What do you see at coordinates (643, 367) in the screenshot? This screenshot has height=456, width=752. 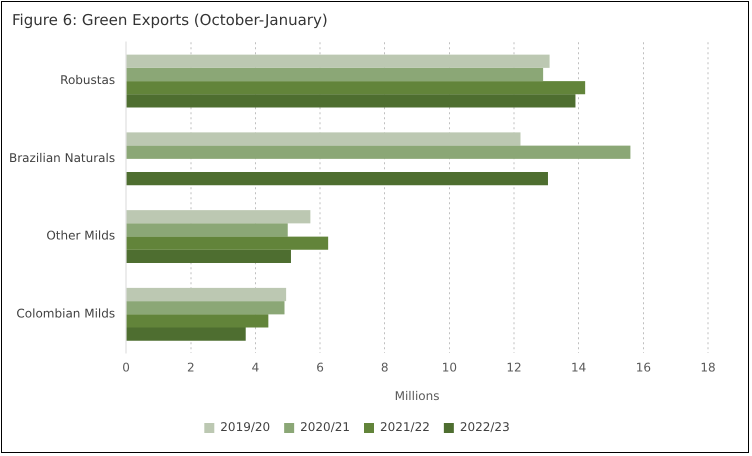 I see `x-tick-label: 16` at bounding box center [643, 367].